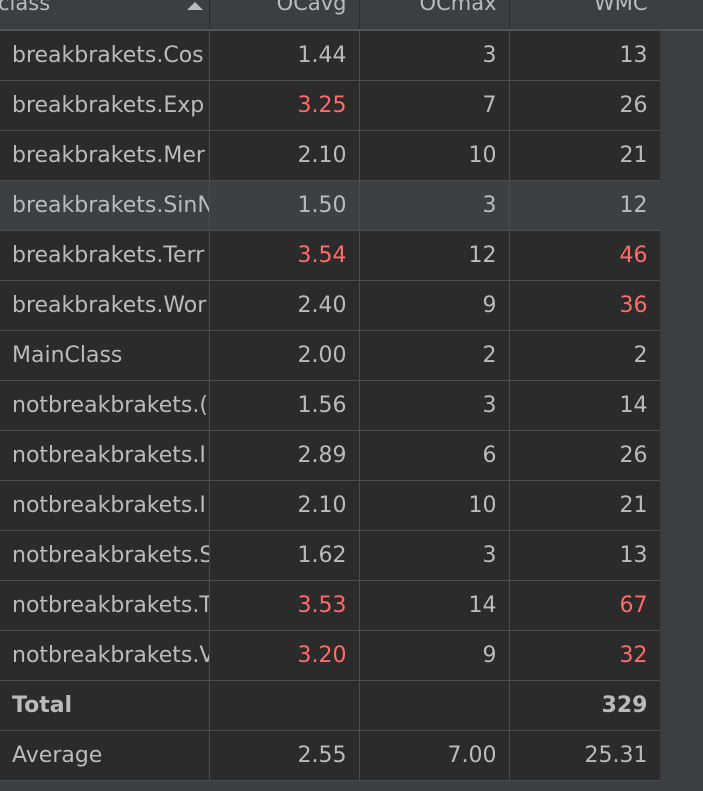 This screenshot has width=703, height=791. I want to click on total-row: Total 329, so click(330, 705).